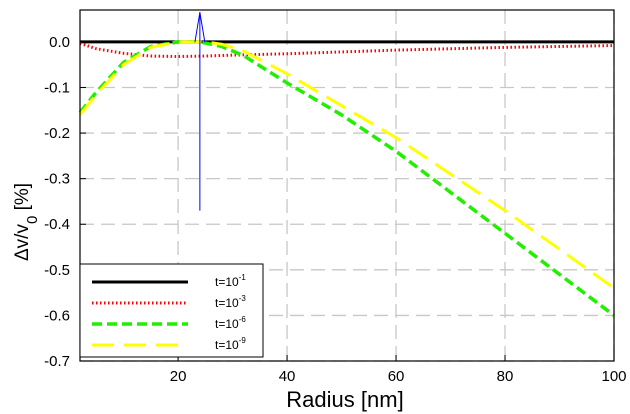 Image resolution: width=630 pixels, height=414 pixels. What do you see at coordinates (230, 344) in the screenshot?
I see `legend-label-3: t=10-9` at bounding box center [230, 344].